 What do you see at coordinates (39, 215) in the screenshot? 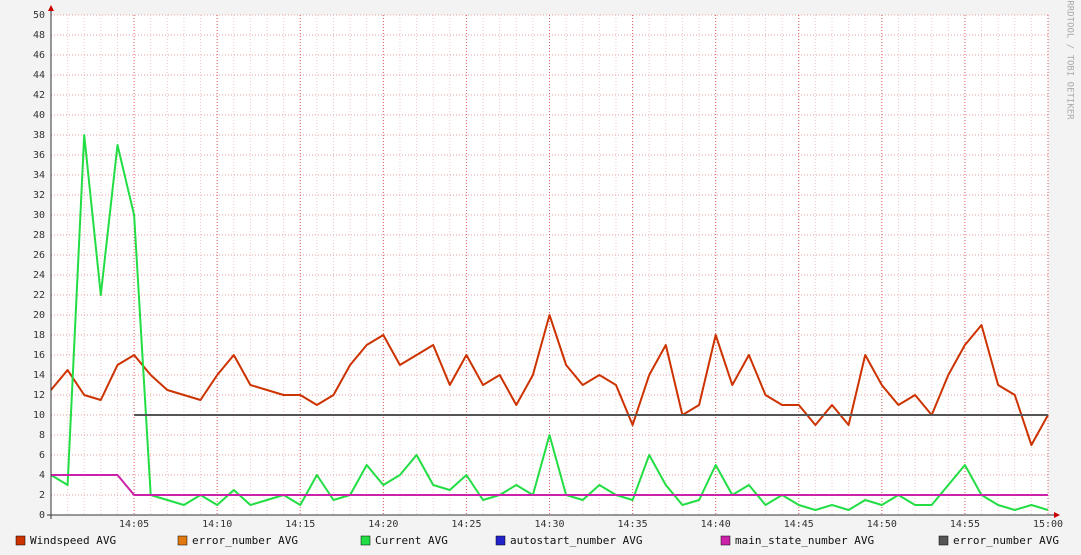
I see `y-tick-label: 30` at bounding box center [39, 215].